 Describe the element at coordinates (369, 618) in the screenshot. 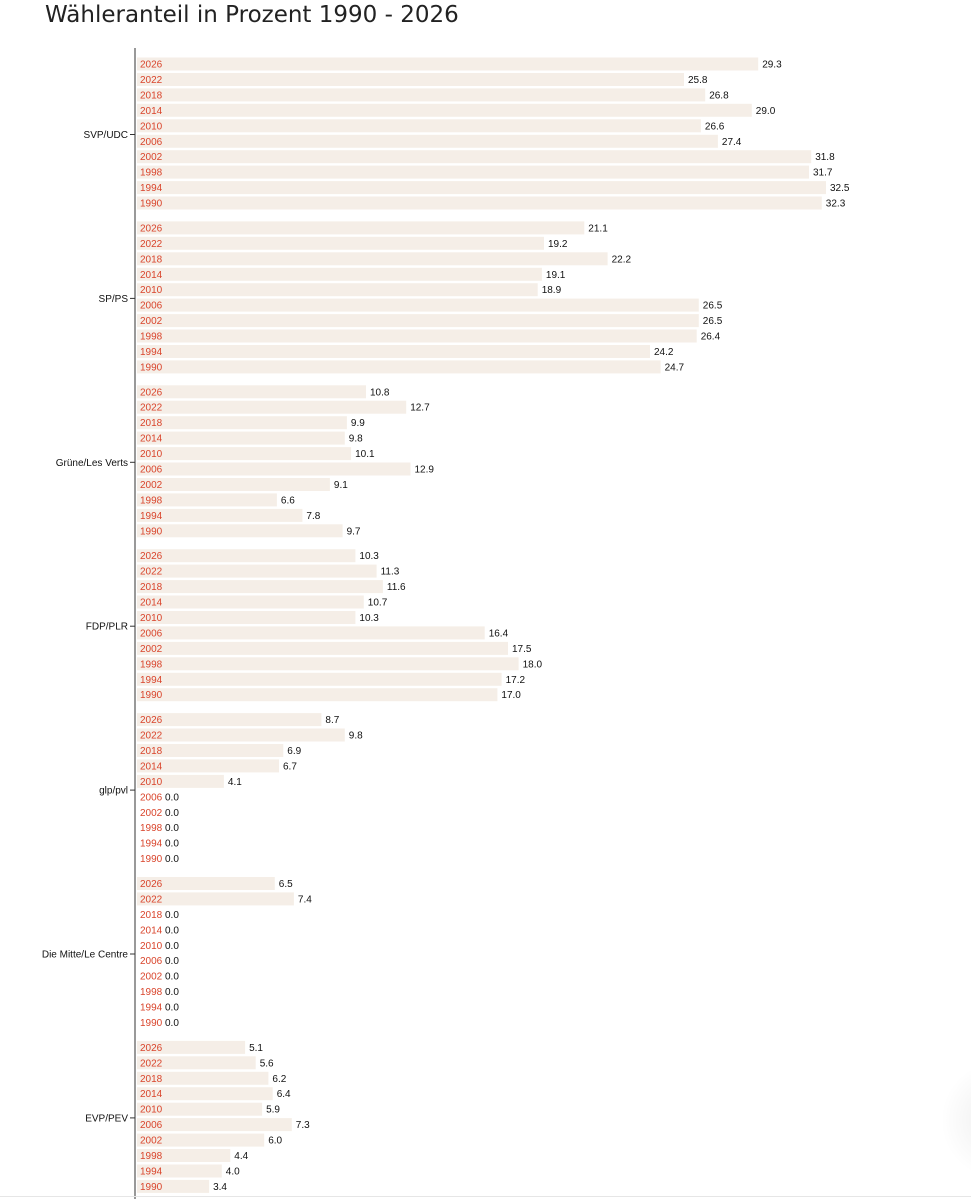

I see `value-label: 10.3` at that location.